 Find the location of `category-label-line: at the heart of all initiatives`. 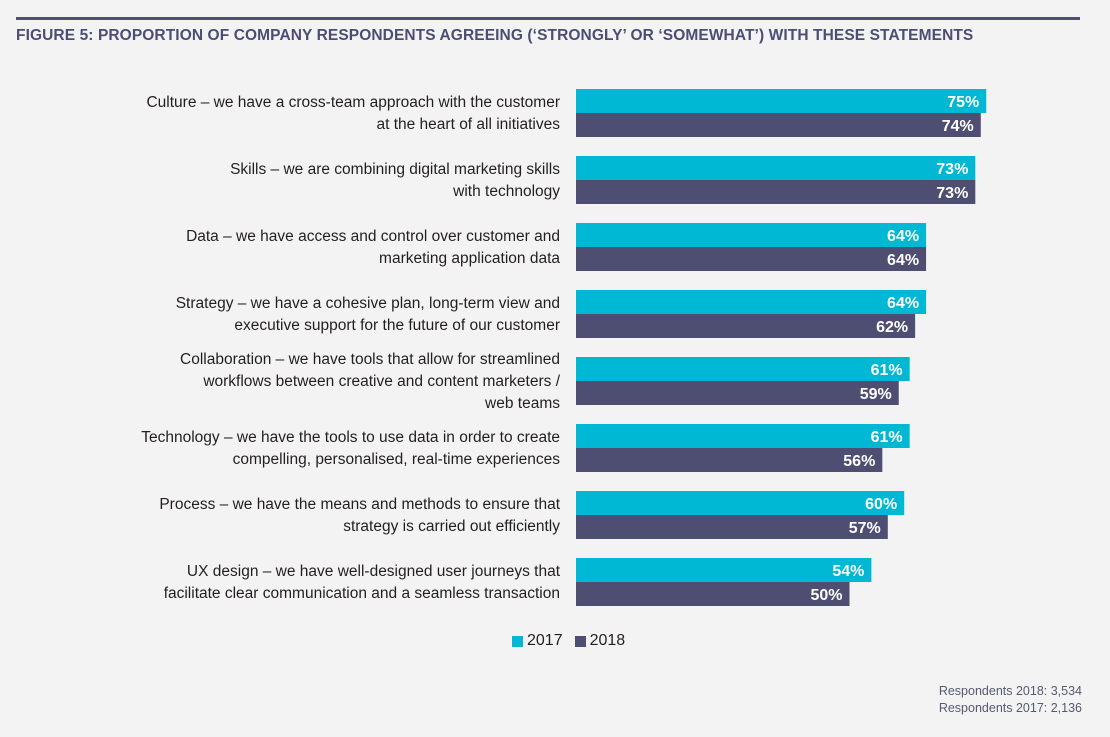

category-label-line: at the heart of all initiatives is located at coordinates (468, 124).